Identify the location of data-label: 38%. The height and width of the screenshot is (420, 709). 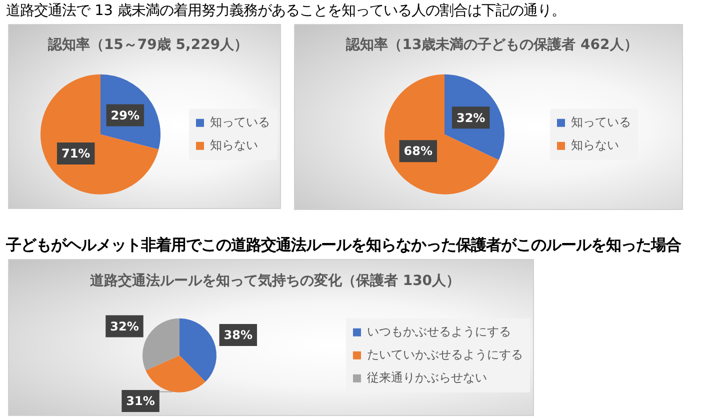
(238, 335).